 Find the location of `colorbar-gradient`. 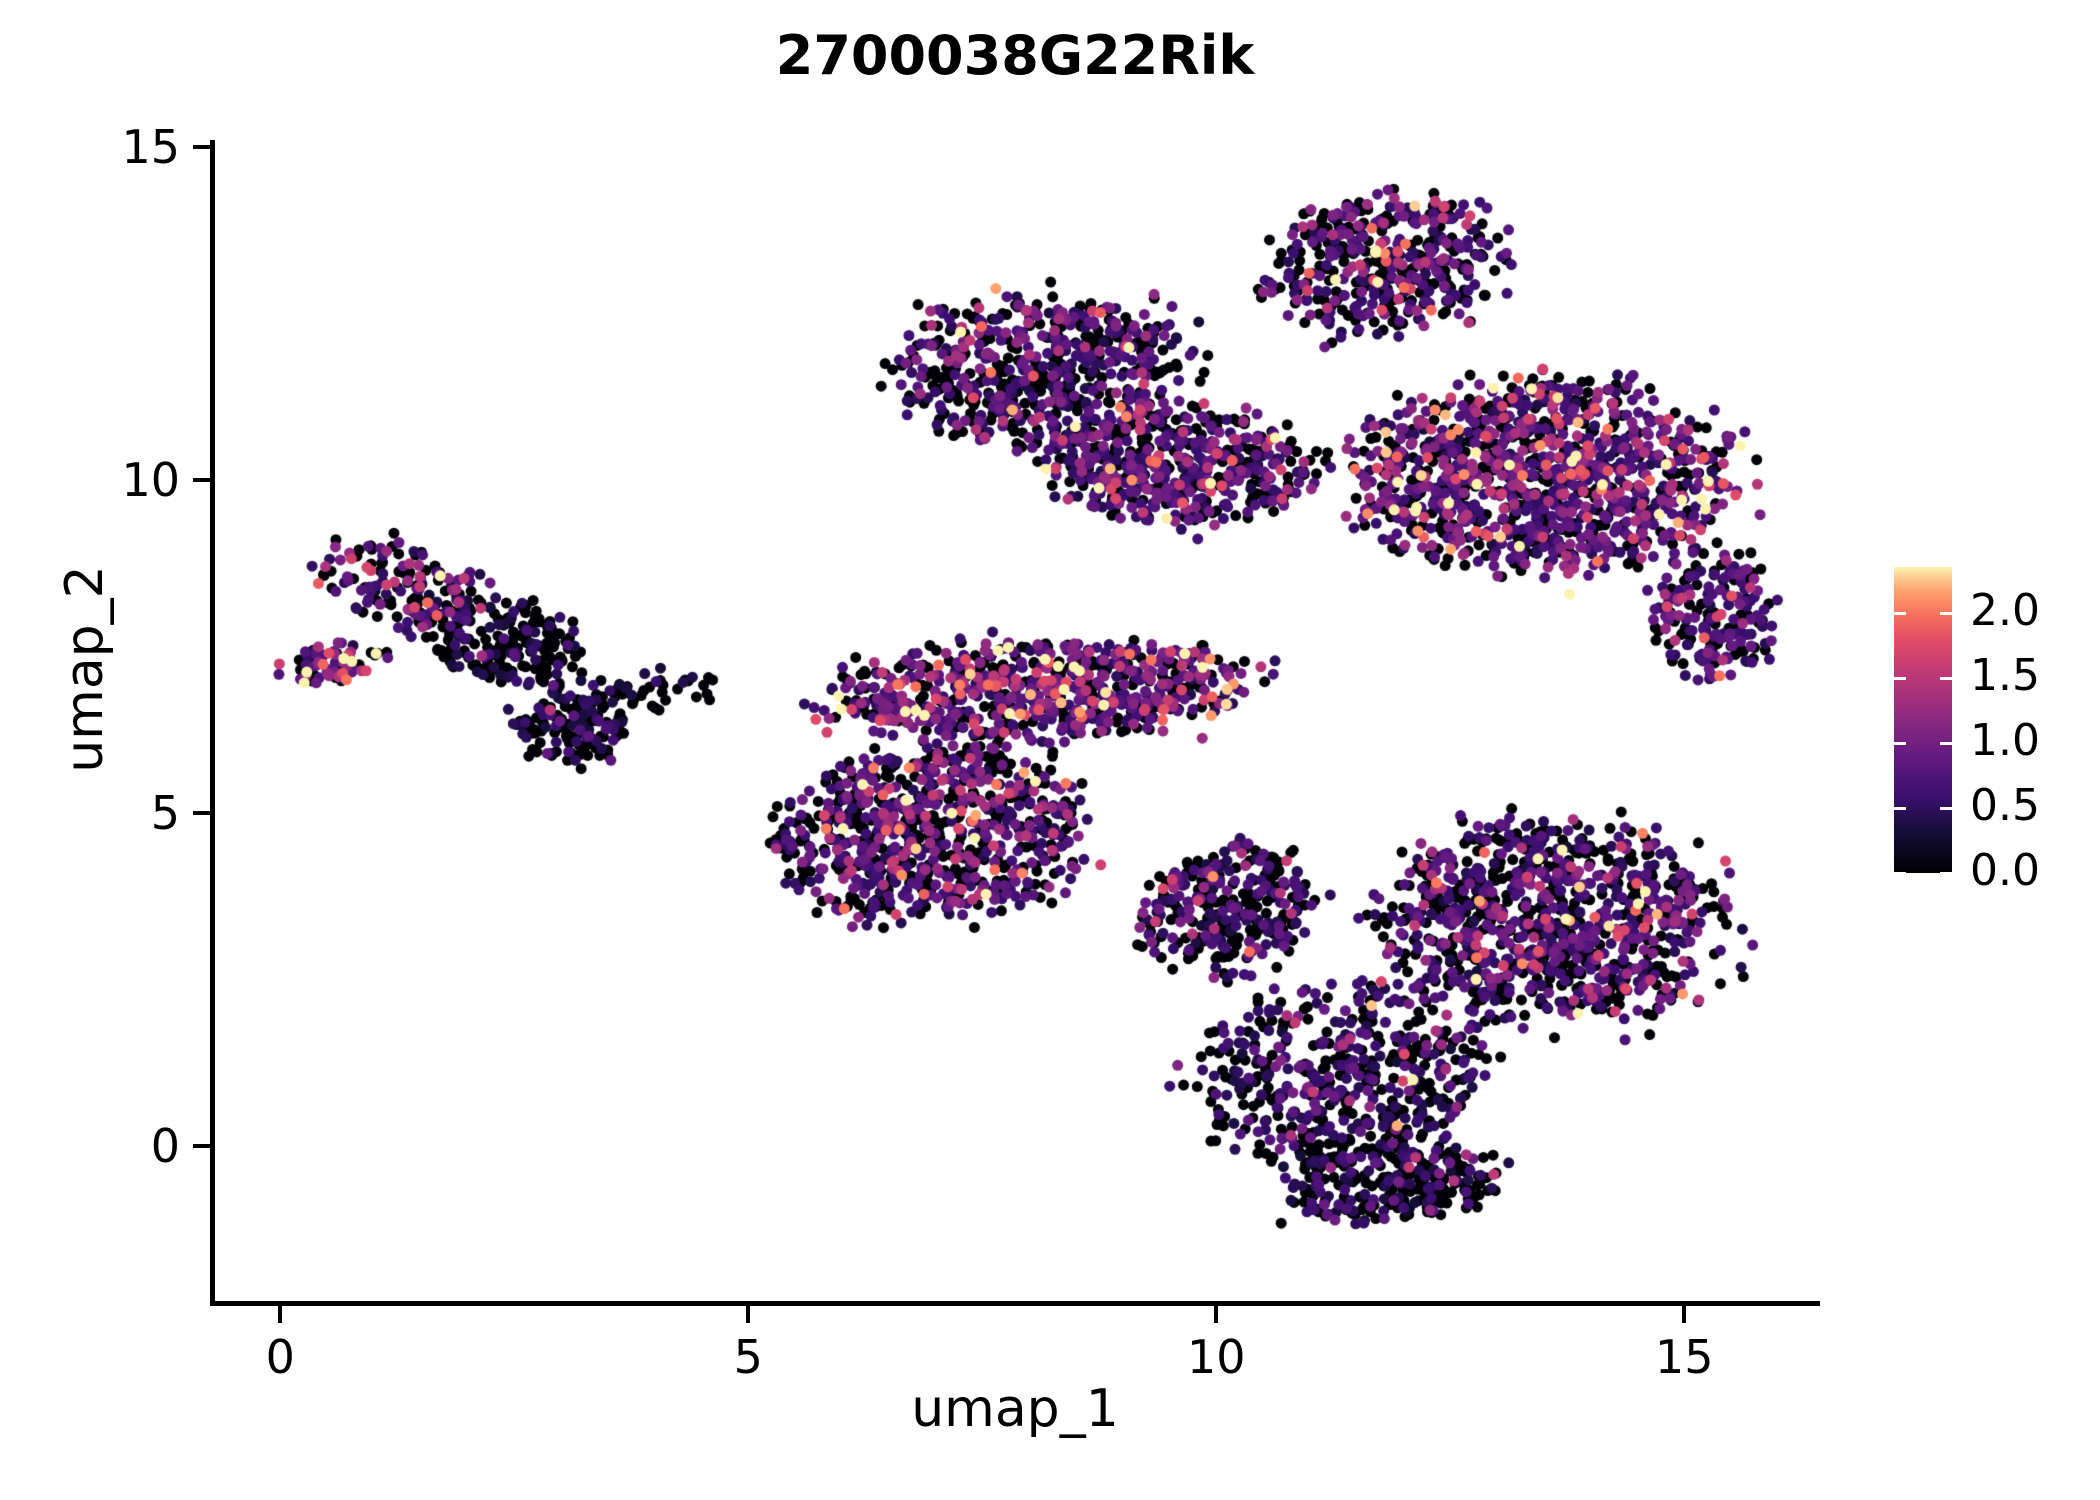

colorbar-gradient is located at coordinates (1923, 720).